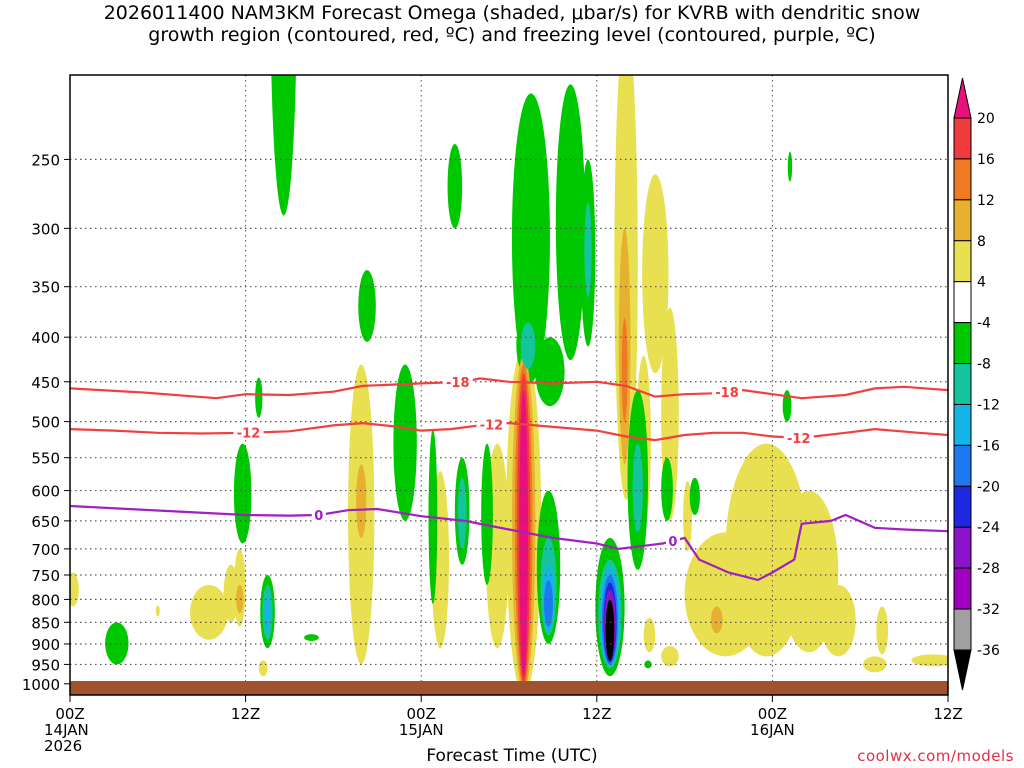  I want to click on colorbar-label-5: -4, so click(984, 324).